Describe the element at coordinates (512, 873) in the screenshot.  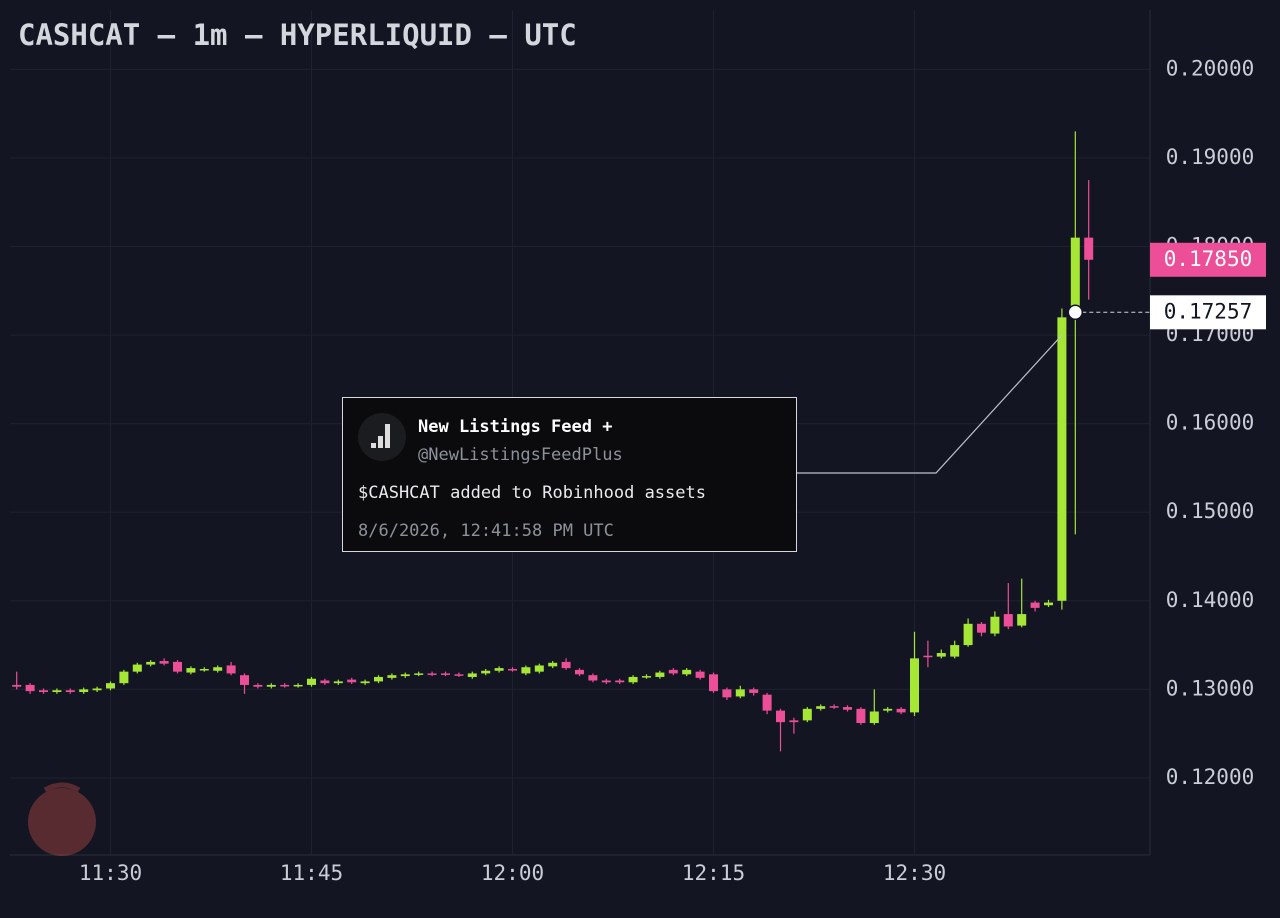
I see `x-tick-label: 12:00` at that location.